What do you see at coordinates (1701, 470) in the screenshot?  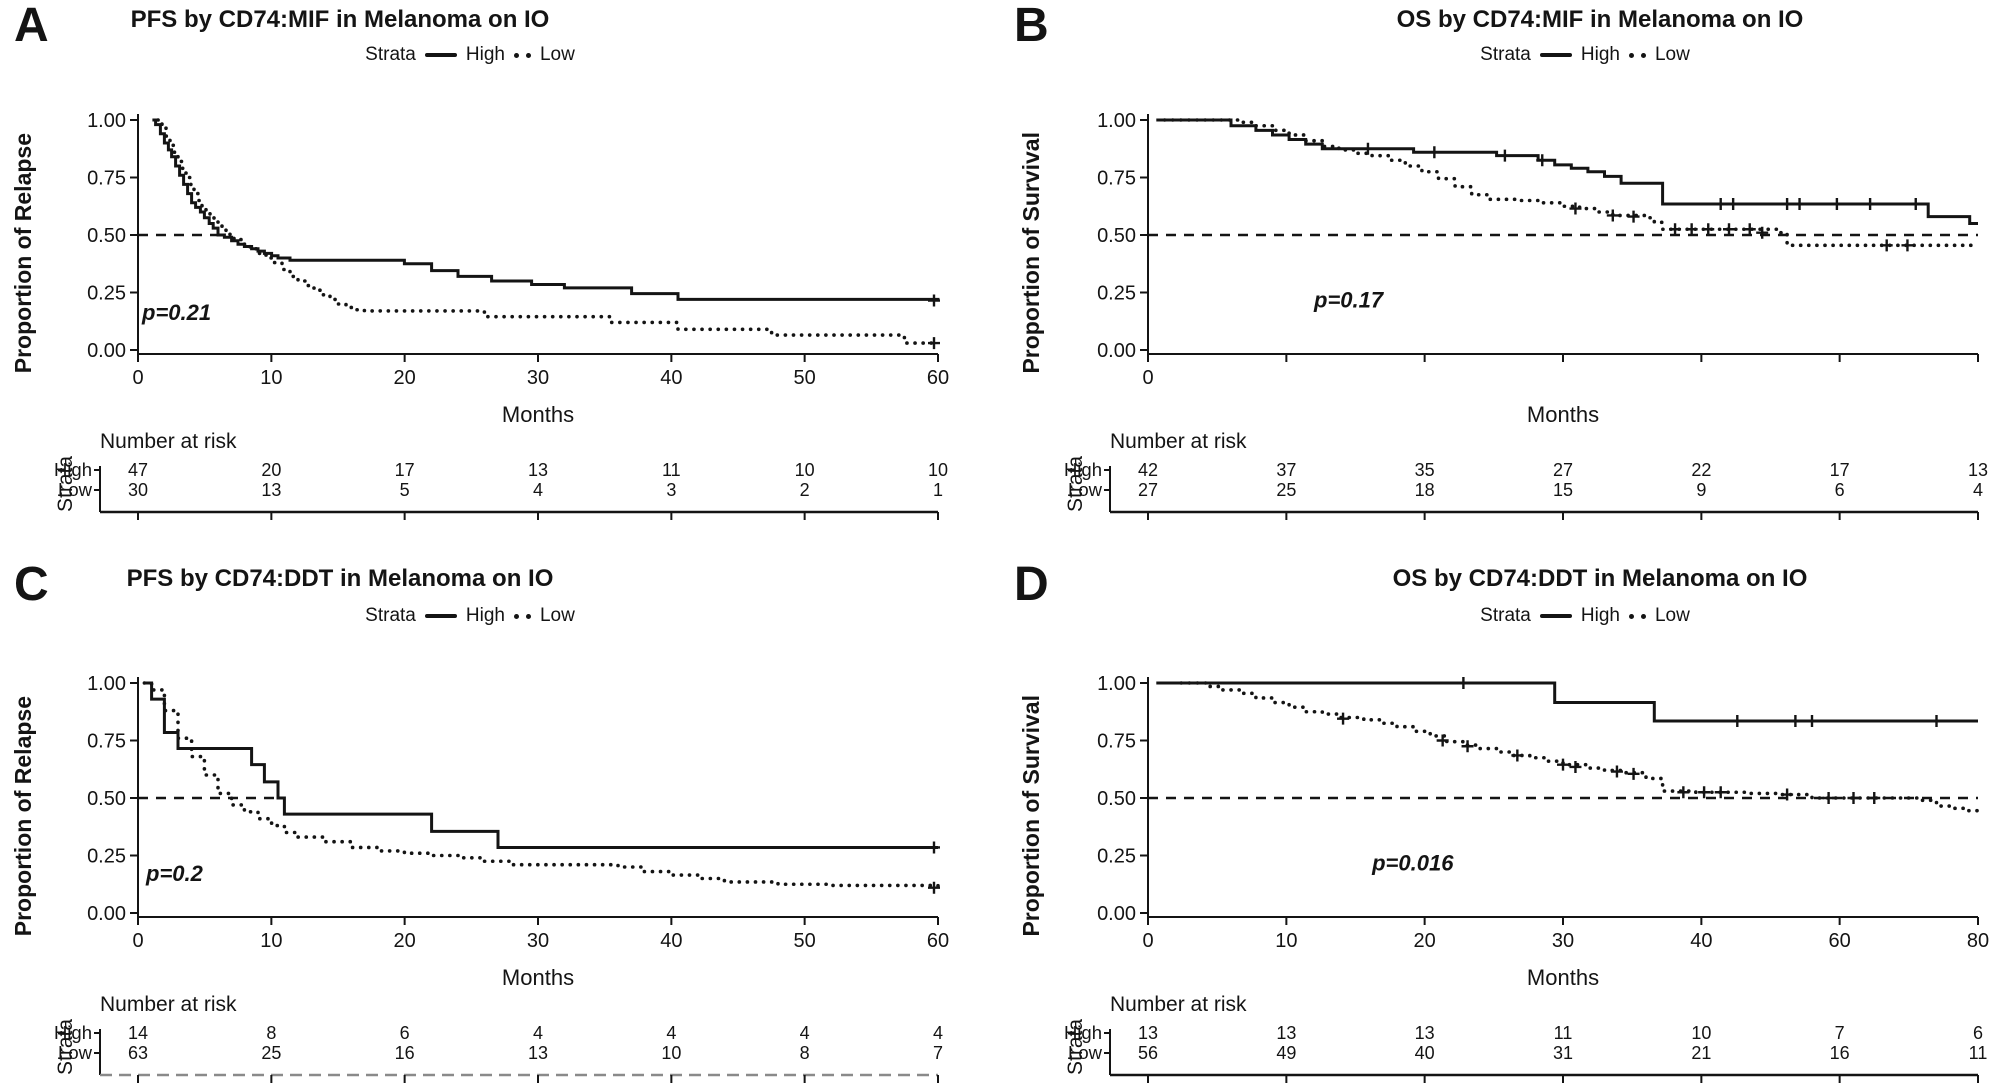 I see `risk-count: 22` at bounding box center [1701, 470].